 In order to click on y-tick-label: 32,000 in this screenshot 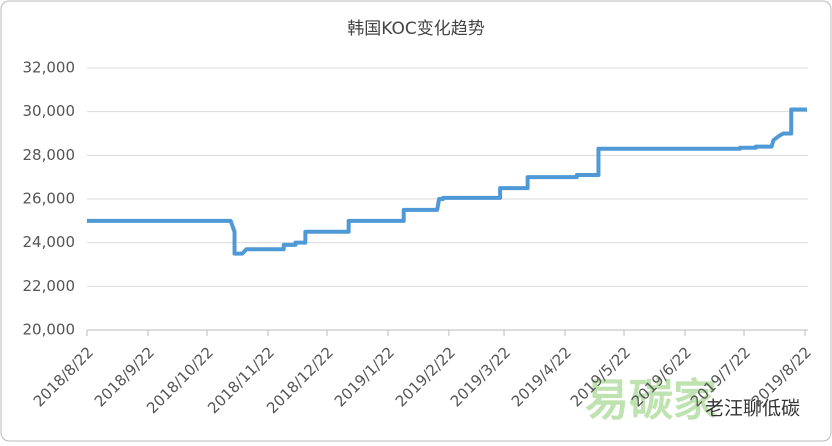, I will do `click(49, 68)`.